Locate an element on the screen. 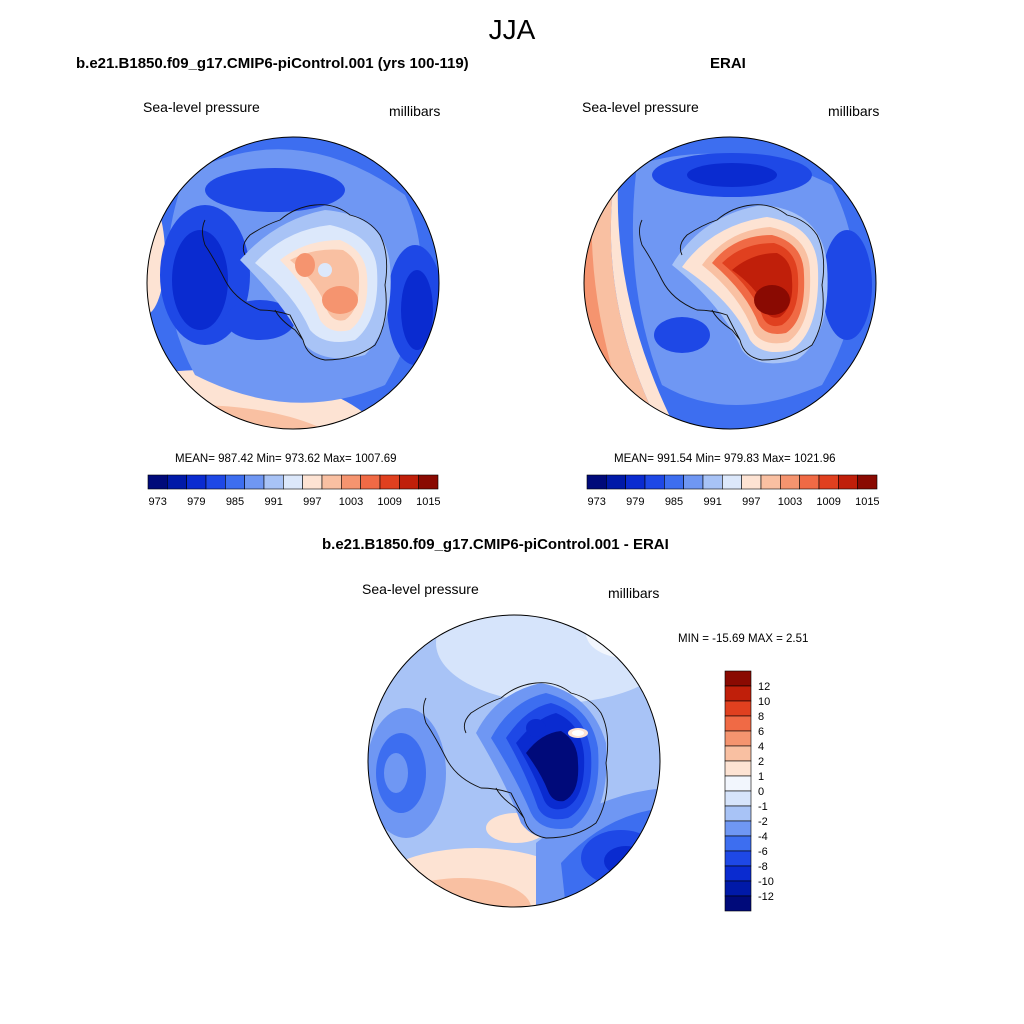 The height and width of the screenshot is (1024, 1024). panel-2-units: millibars is located at coordinates (854, 111).